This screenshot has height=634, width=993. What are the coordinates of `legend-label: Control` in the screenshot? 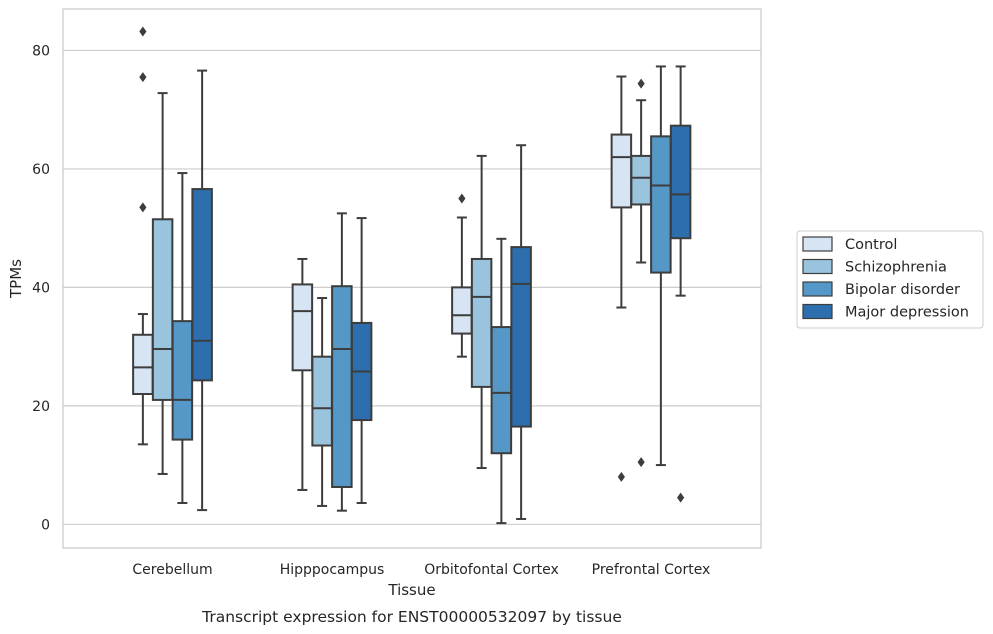 It's located at (871, 245).